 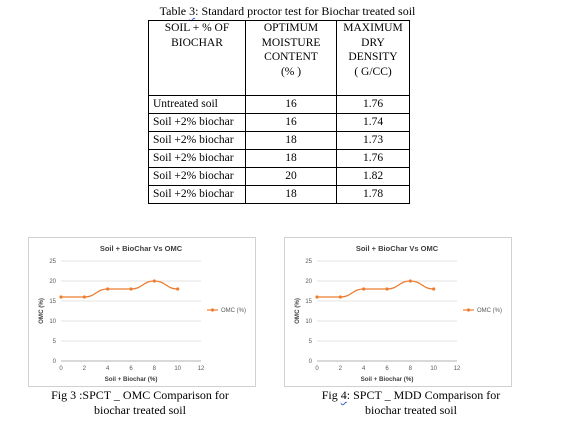 I want to click on table-row: Soil +2% biochar 20 1.82, so click(x=279, y=176).